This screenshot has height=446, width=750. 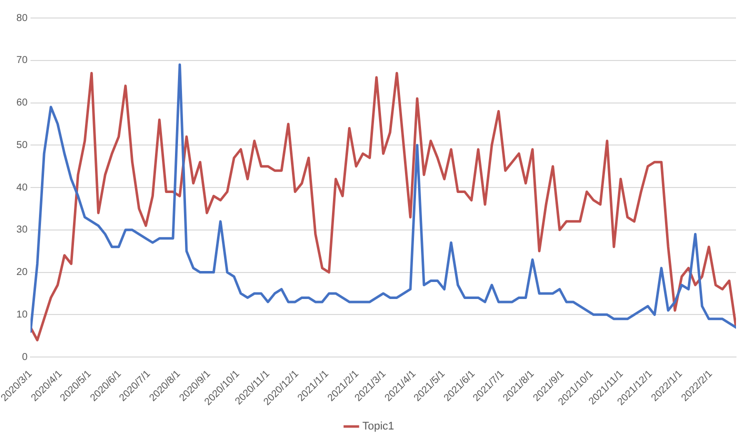 I want to click on legend-label: Topic1, so click(x=378, y=426).